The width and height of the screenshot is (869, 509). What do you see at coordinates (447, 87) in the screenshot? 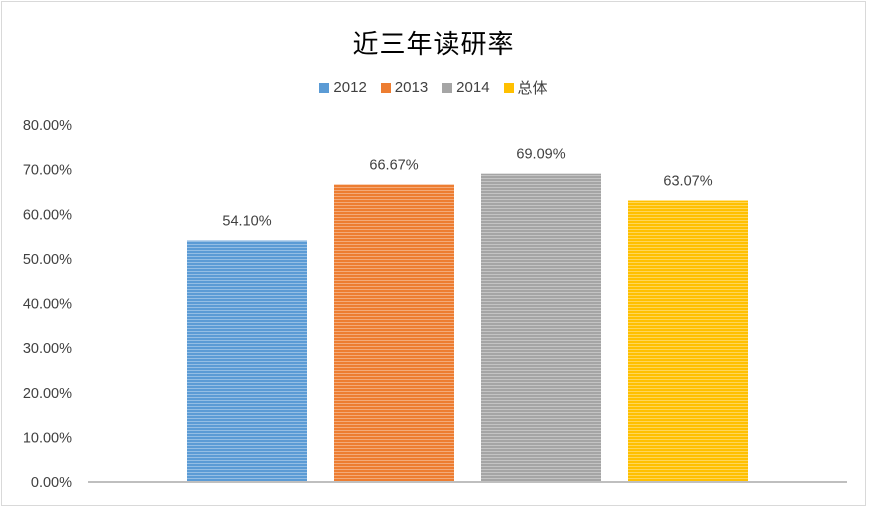
I see `legend-swatch-2014` at bounding box center [447, 87].